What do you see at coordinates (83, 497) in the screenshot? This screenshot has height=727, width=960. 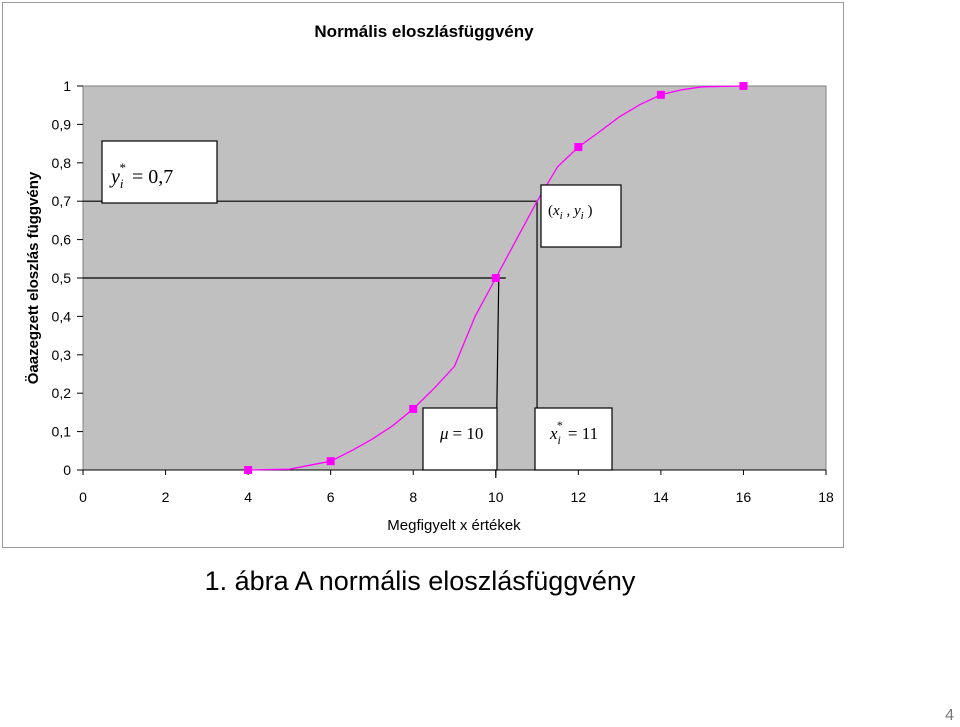 I see `x-tick-label: 0` at bounding box center [83, 497].